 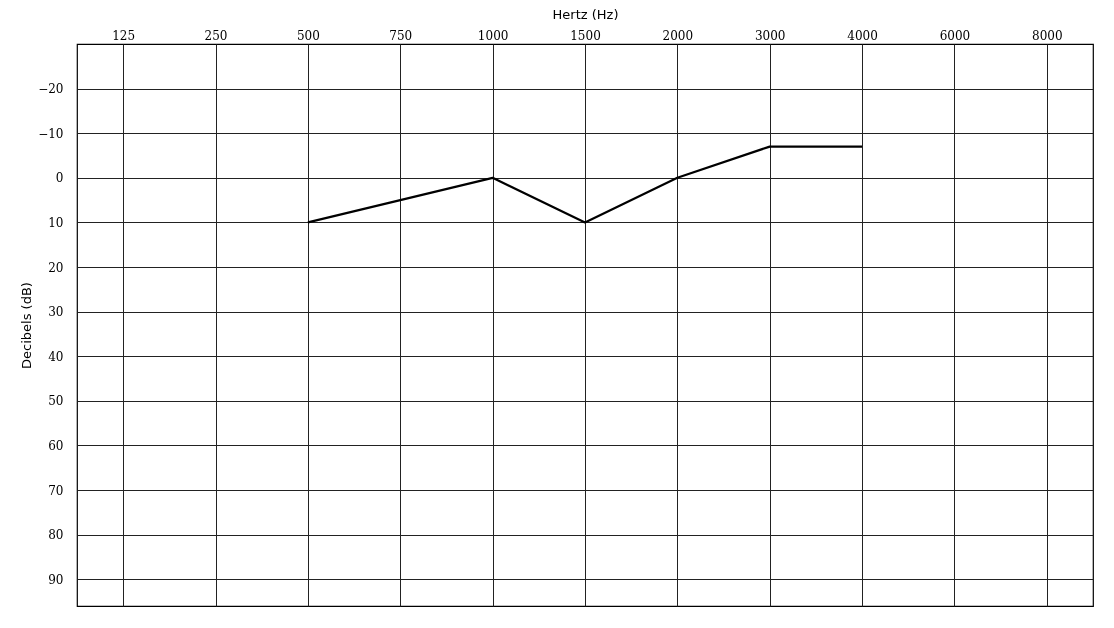 What do you see at coordinates (56, 356) in the screenshot?
I see `y-tick-label: 40` at bounding box center [56, 356].